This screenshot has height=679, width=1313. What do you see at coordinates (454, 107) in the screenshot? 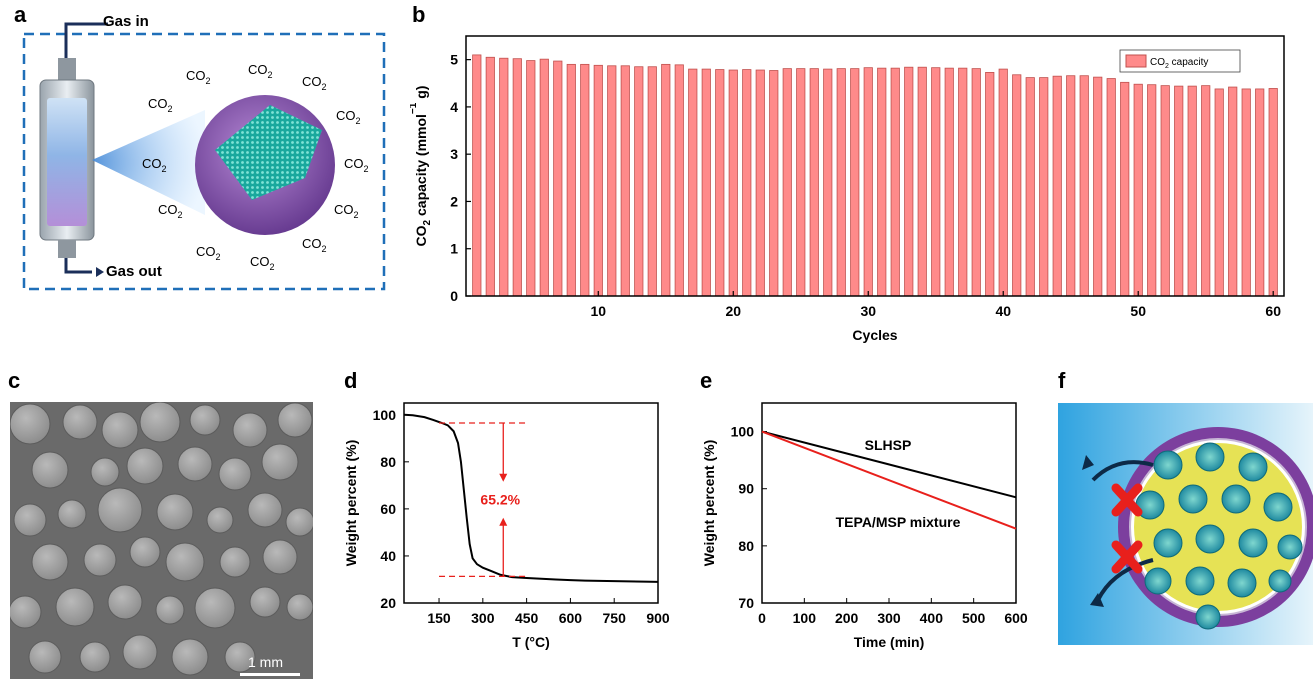
I see `y-tick-label: 4` at bounding box center [454, 107].